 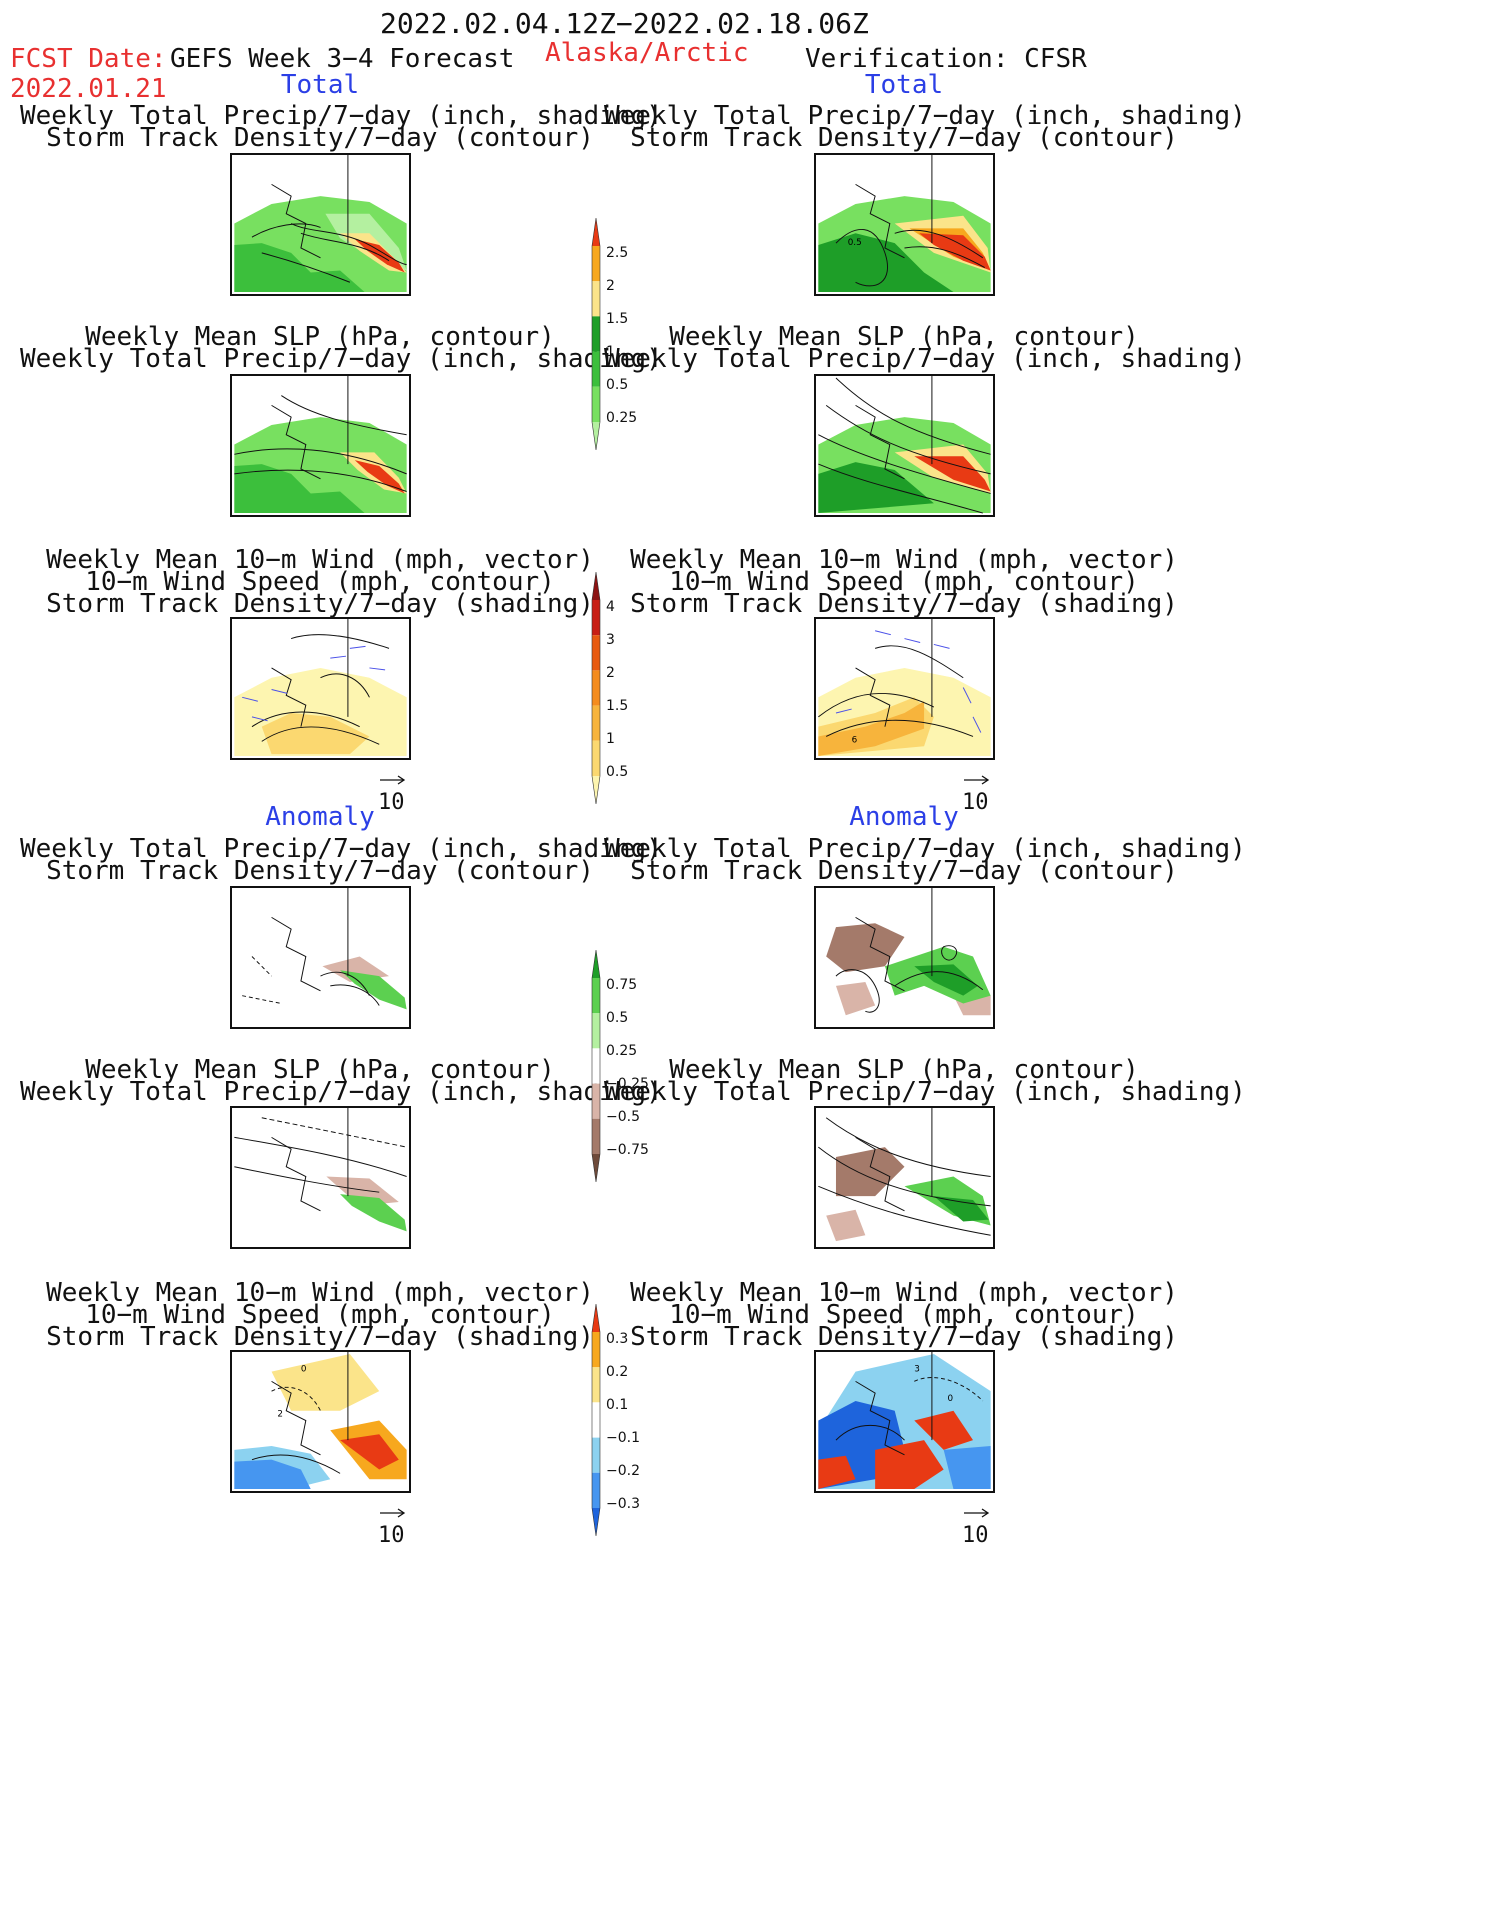 What do you see at coordinates (304, 1370) in the screenshot?
I see `contour-label: 0` at bounding box center [304, 1370].